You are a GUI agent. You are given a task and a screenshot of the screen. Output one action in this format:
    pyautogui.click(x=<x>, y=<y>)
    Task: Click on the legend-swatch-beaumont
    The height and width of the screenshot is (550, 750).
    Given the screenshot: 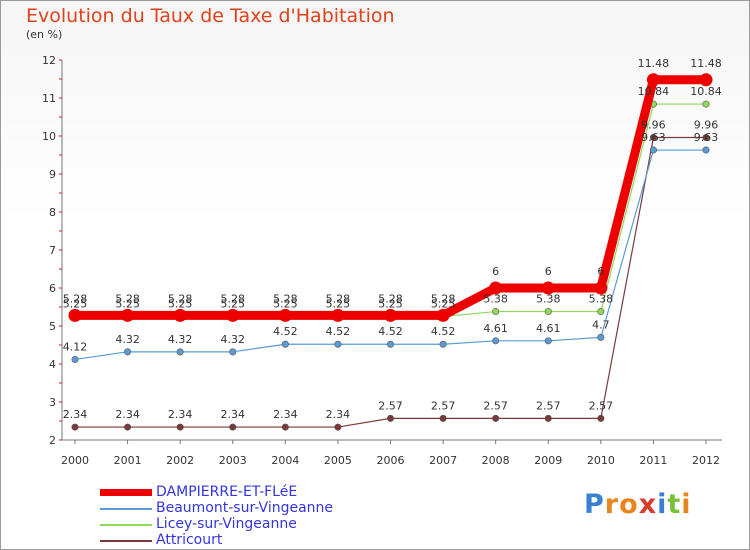 What is the action you would take?
    pyautogui.click(x=126, y=509)
    